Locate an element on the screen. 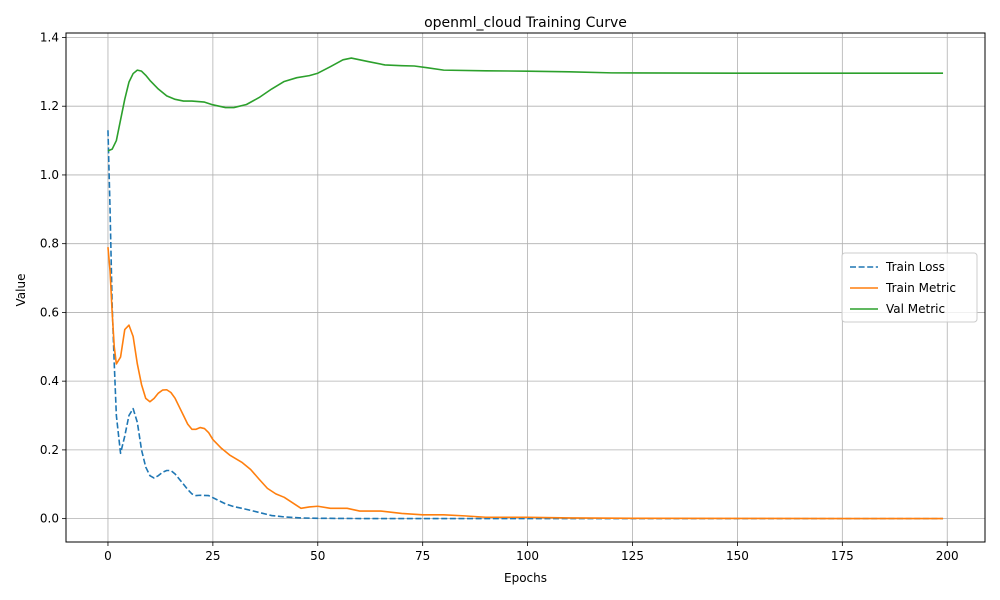 This screenshot has height=600, width=1000. legend-label-val-metric: Val Metric is located at coordinates (915, 309).